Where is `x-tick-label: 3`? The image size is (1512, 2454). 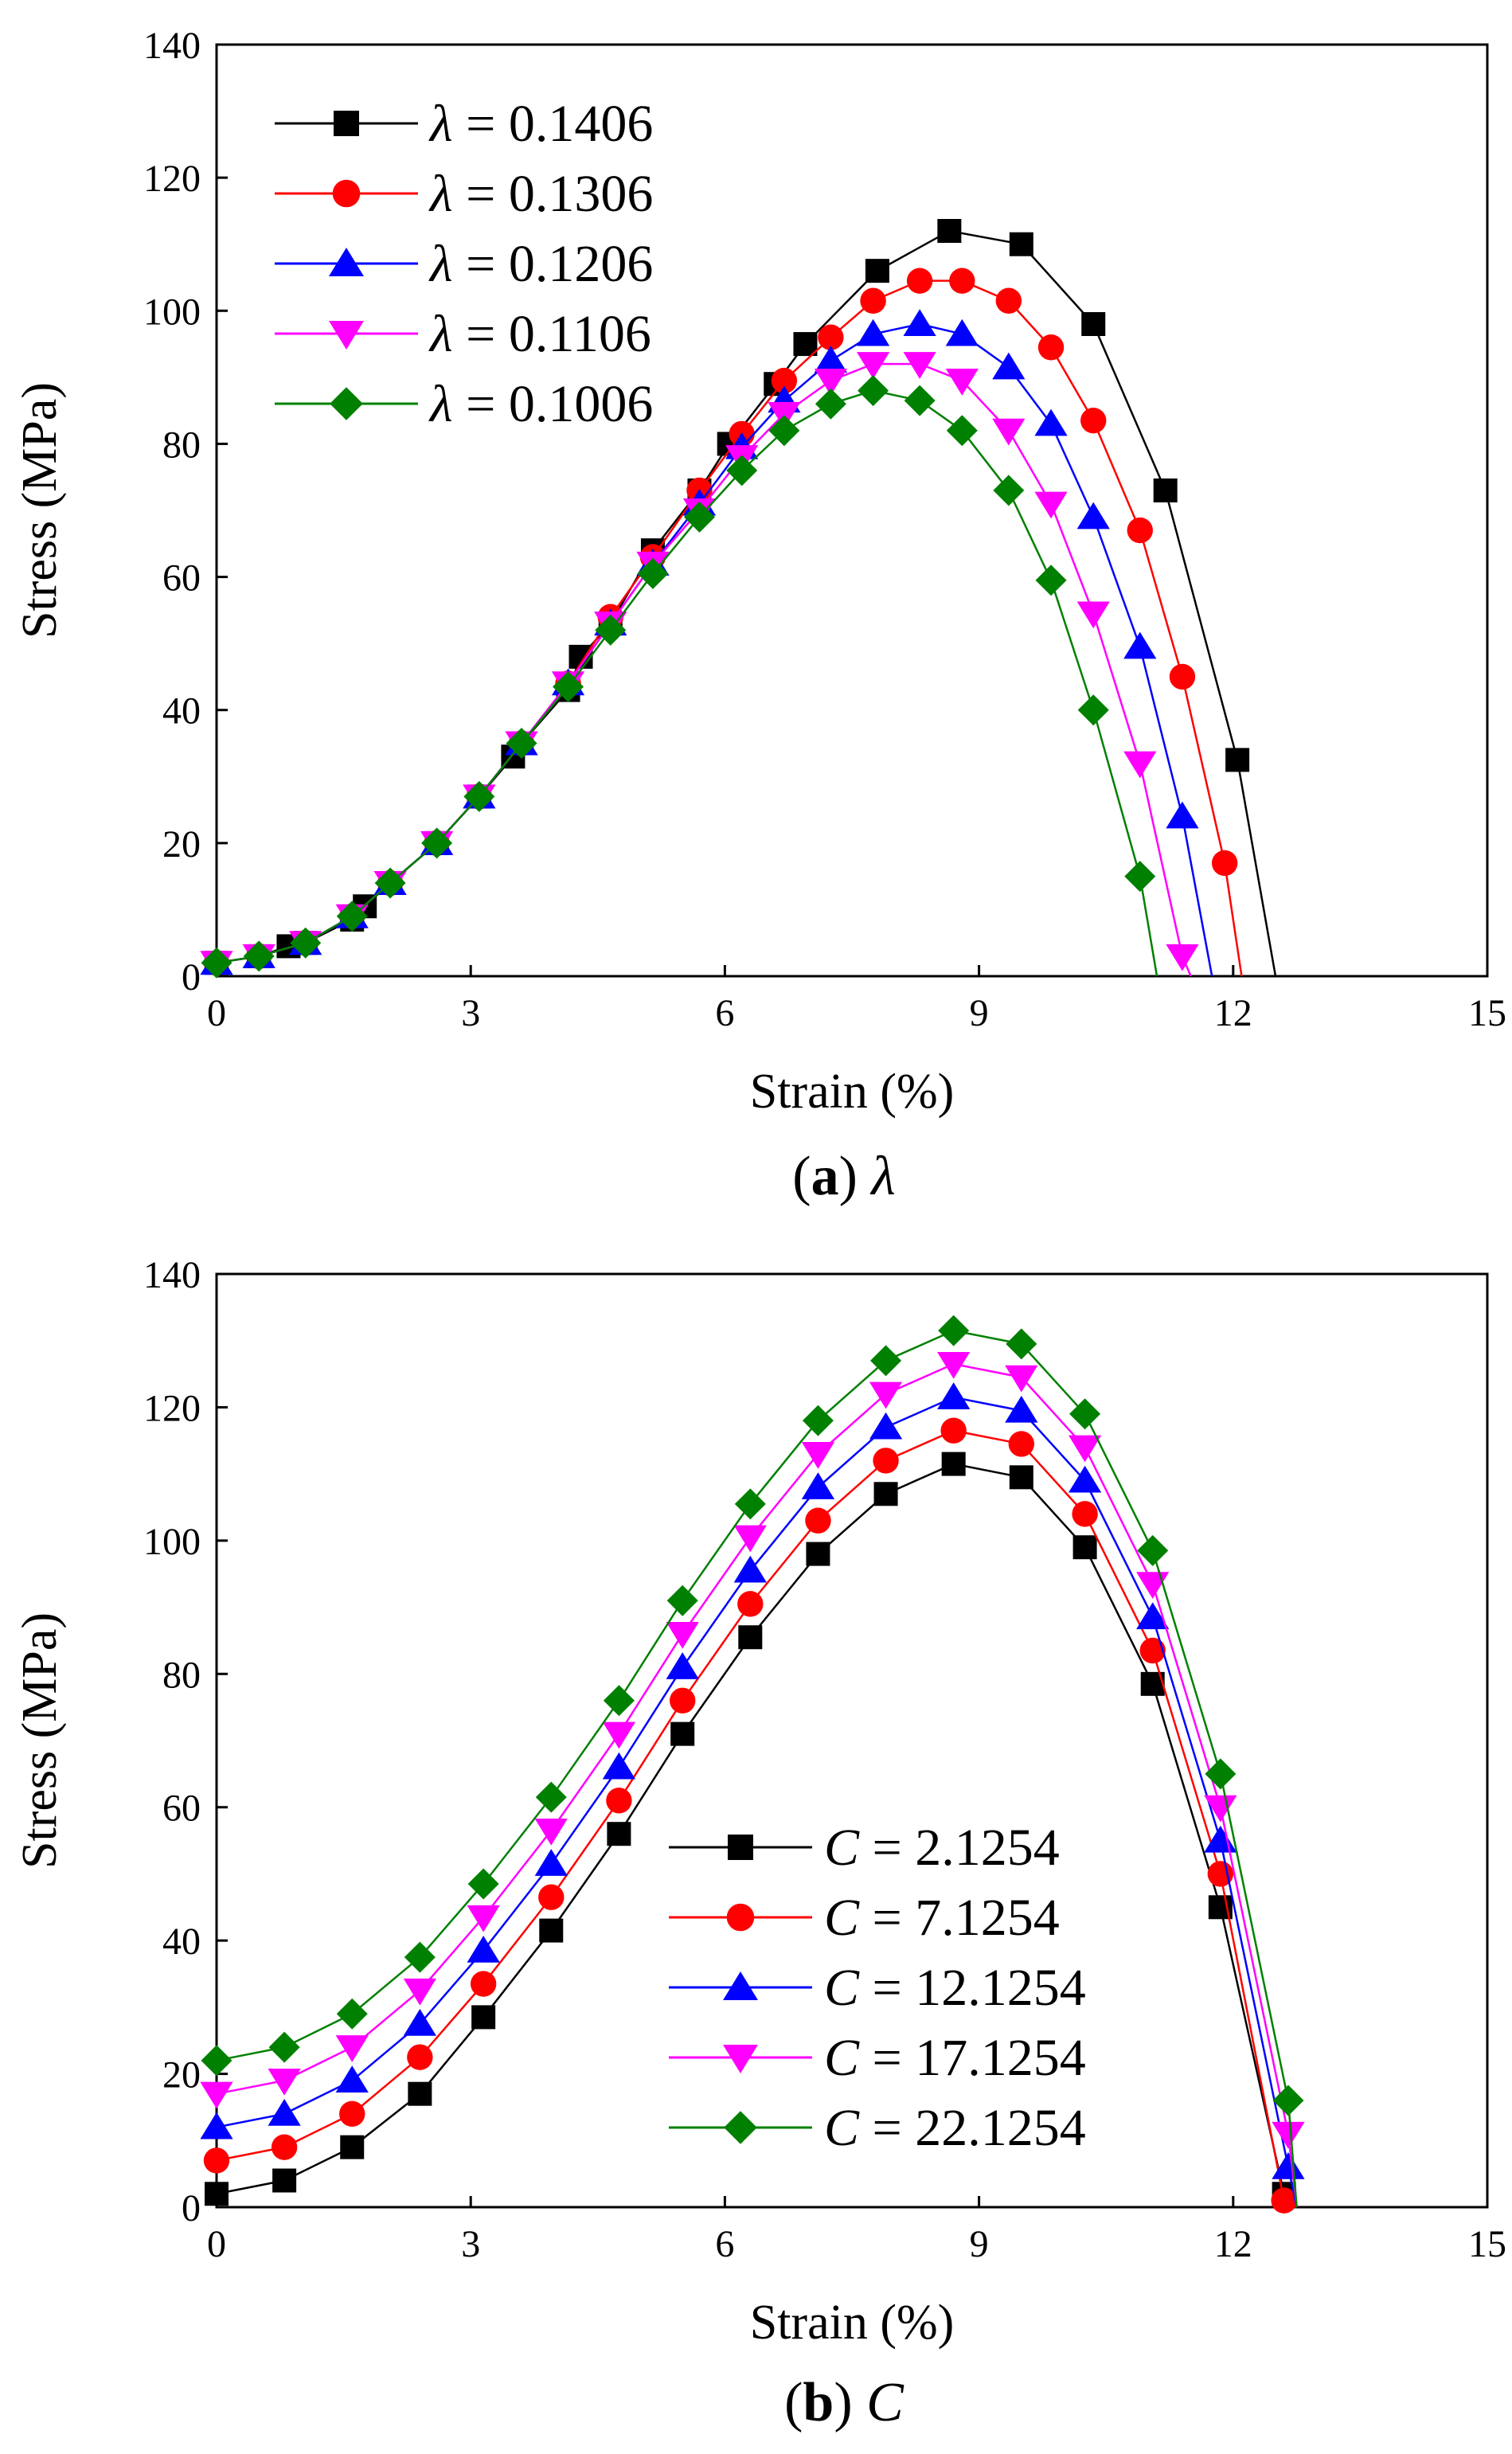
x-tick-label: 3 is located at coordinates (470, 2244).